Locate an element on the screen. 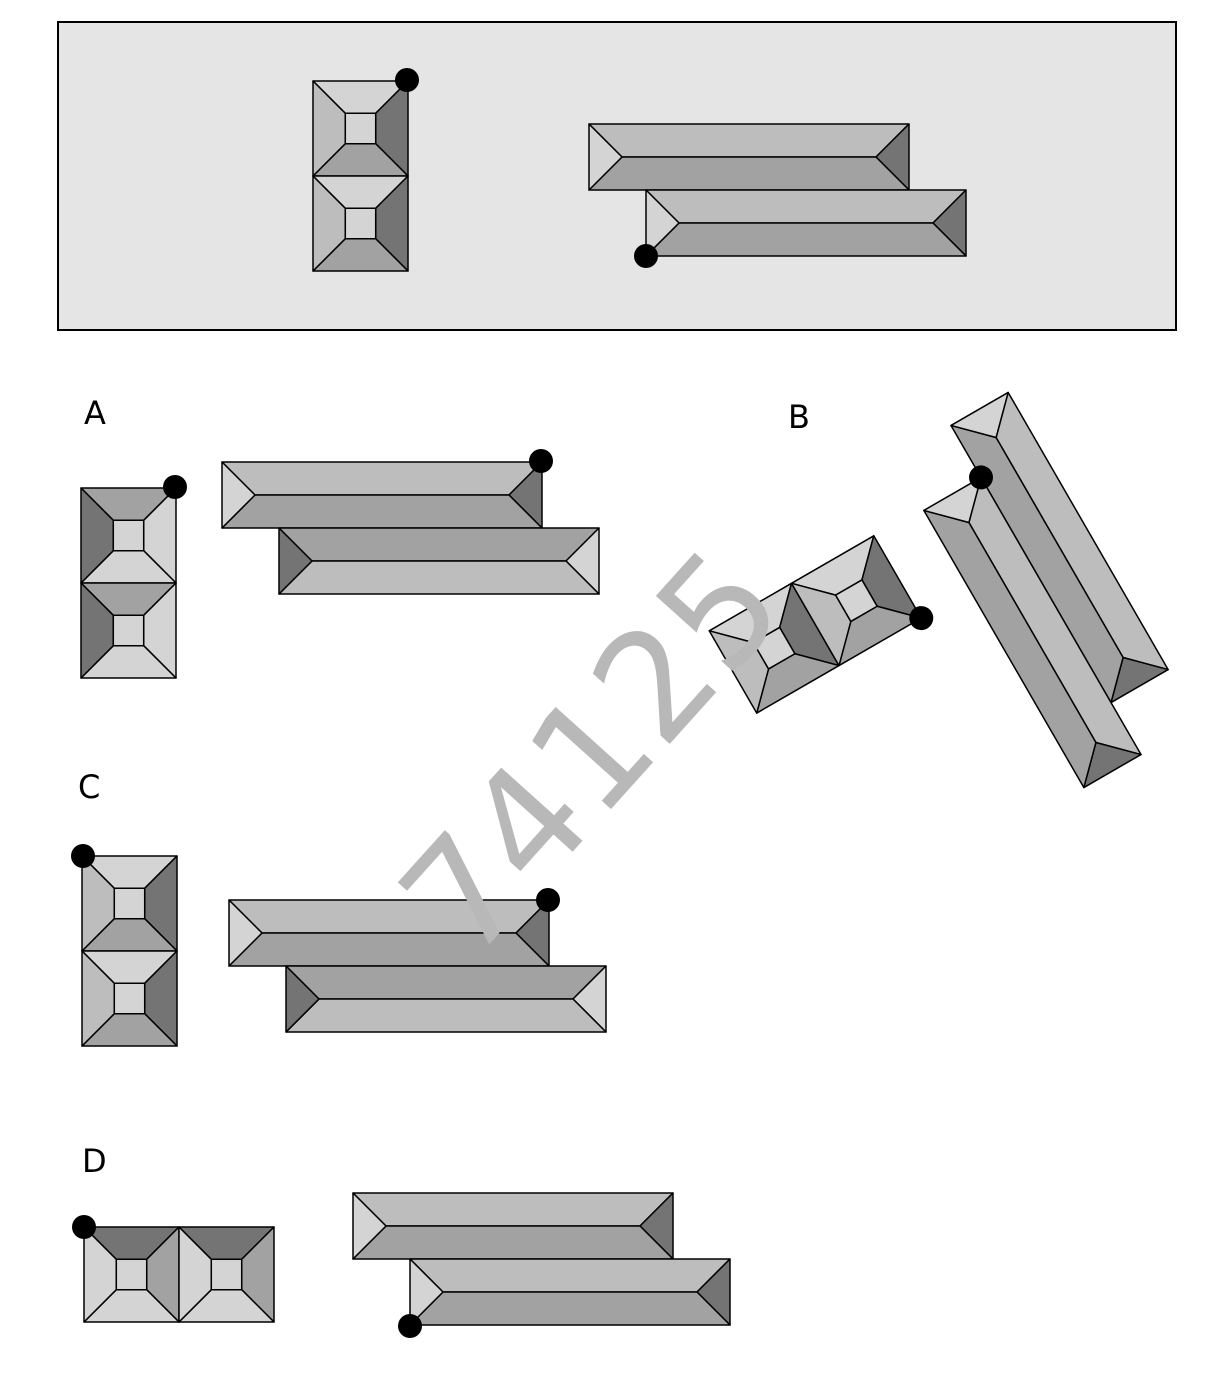 The height and width of the screenshot is (1380, 1228). option-label-c: C is located at coordinates (89, 787).